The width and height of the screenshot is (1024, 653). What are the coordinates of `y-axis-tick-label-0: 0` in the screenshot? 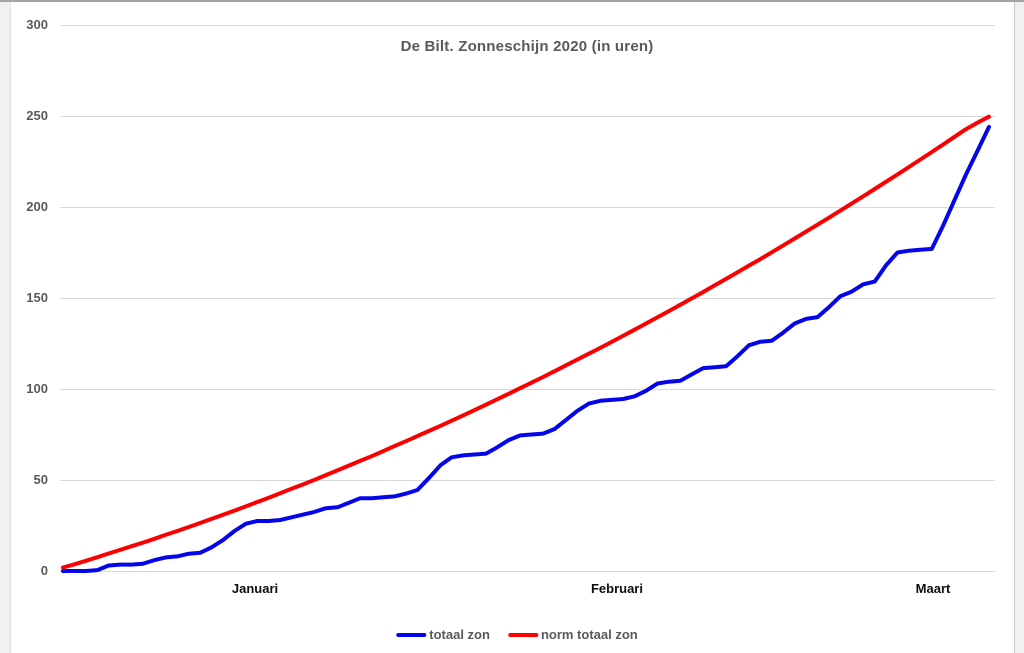 It's located at (44, 570).